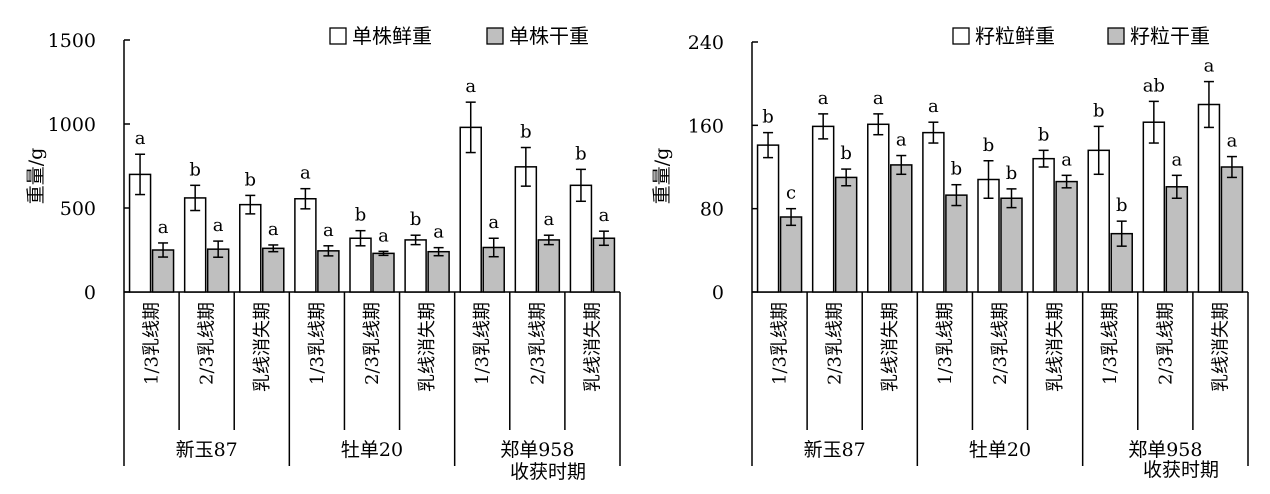 The width and height of the screenshot is (1270, 494). What do you see at coordinates (712, 210) in the screenshot?
I see `y-tick-label: 80` at bounding box center [712, 210].